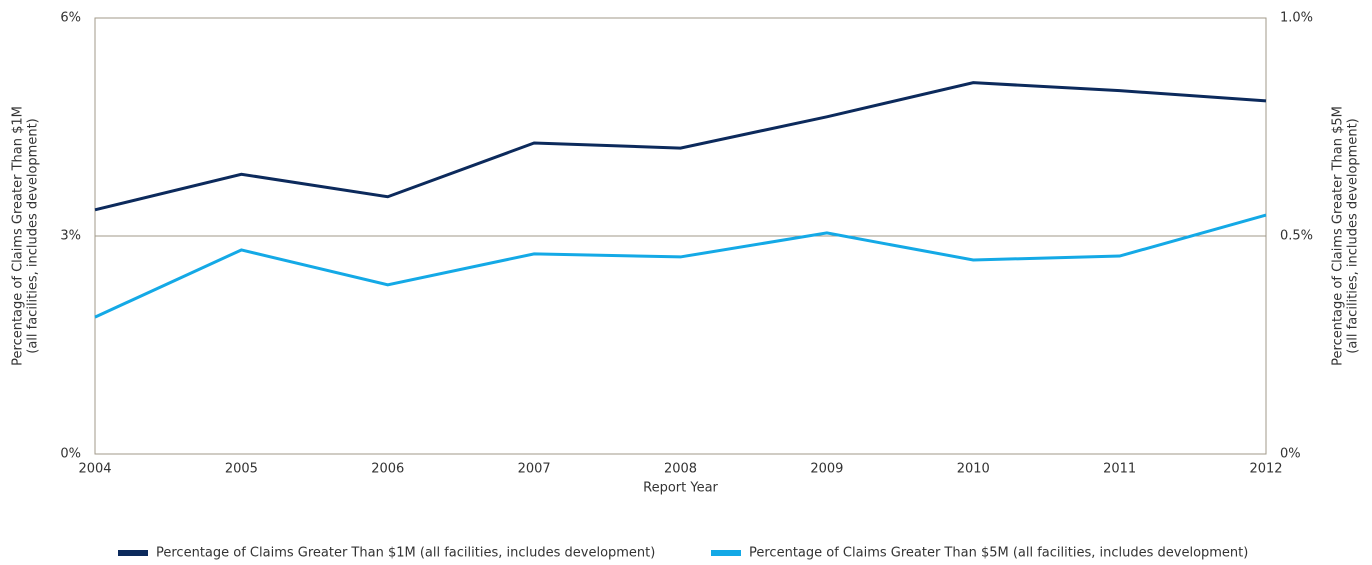 Image resolution: width=1372 pixels, height=565 pixels. I want to click on y-tick-label: 0%, so click(70, 454).